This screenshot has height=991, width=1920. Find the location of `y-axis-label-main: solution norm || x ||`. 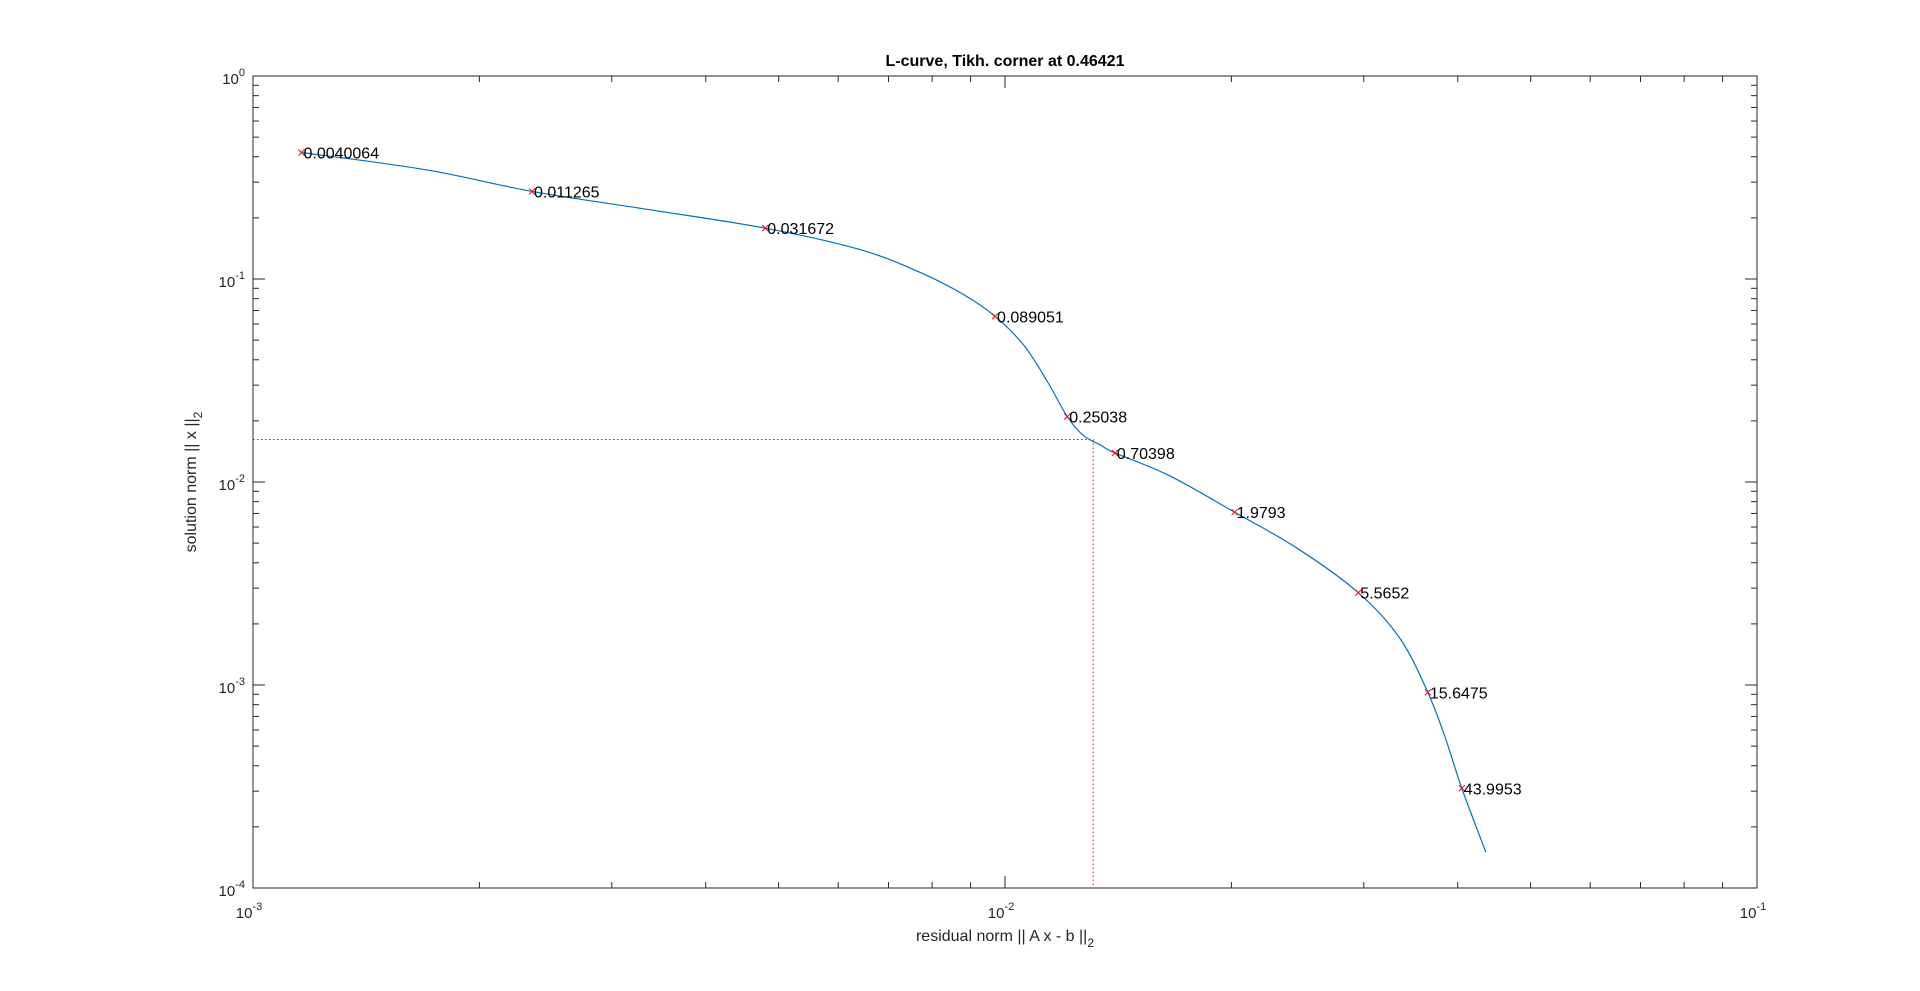

y-axis-label-main: solution norm || x || is located at coordinates (191, 485).